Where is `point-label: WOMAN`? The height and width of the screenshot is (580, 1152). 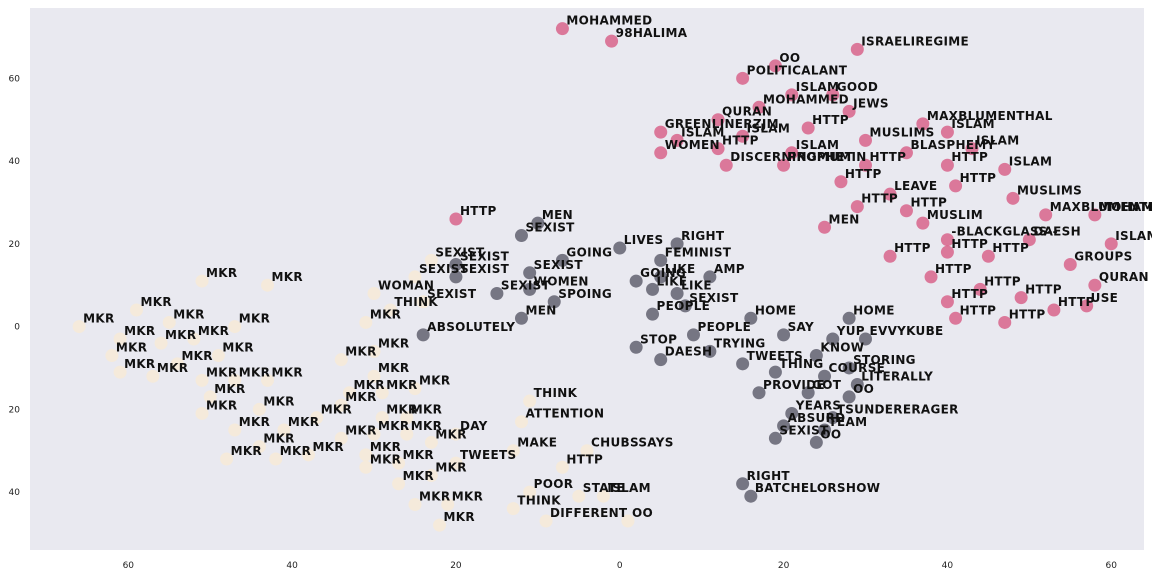 point-label: WOMAN is located at coordinates (406, 285).